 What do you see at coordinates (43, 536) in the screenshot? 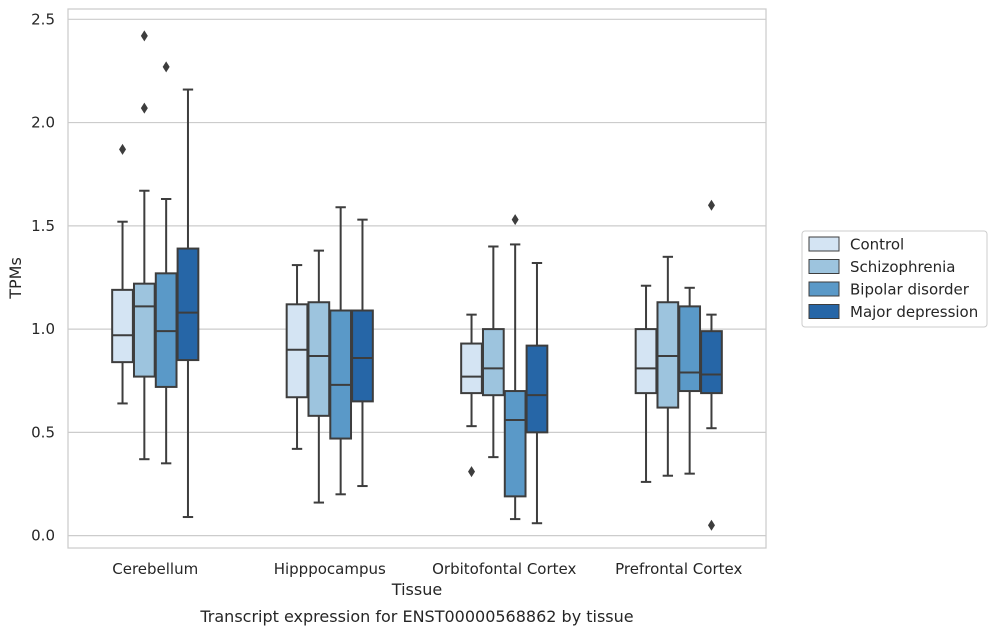
I see `y-tick-label: 0.0` at bounding box center [43, 536].